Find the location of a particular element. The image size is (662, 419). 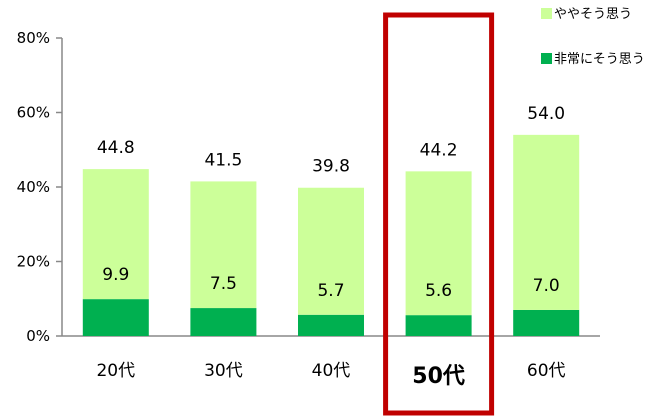

category-label: 50代 is located at coordinates (438, 376).